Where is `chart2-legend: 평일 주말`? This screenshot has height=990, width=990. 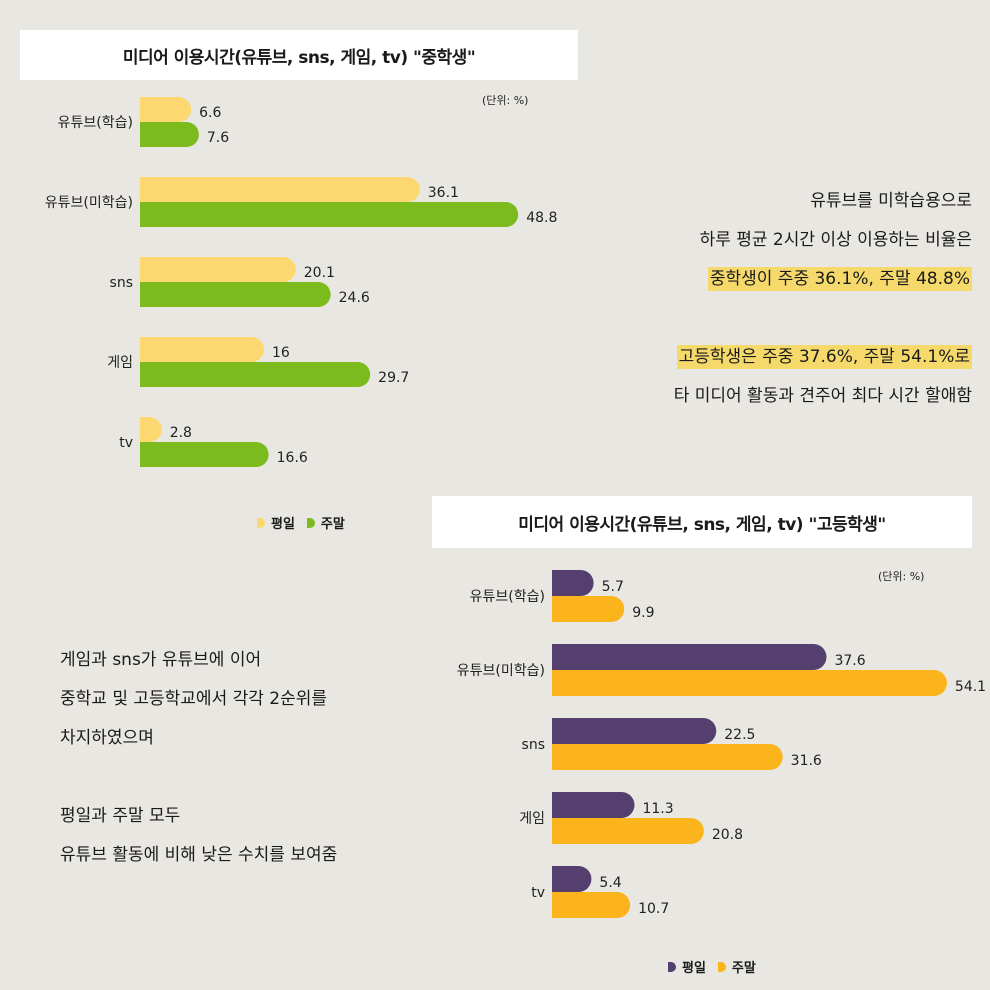 chart2-legend: 평일 주말 is located at coordinates (712, 966).